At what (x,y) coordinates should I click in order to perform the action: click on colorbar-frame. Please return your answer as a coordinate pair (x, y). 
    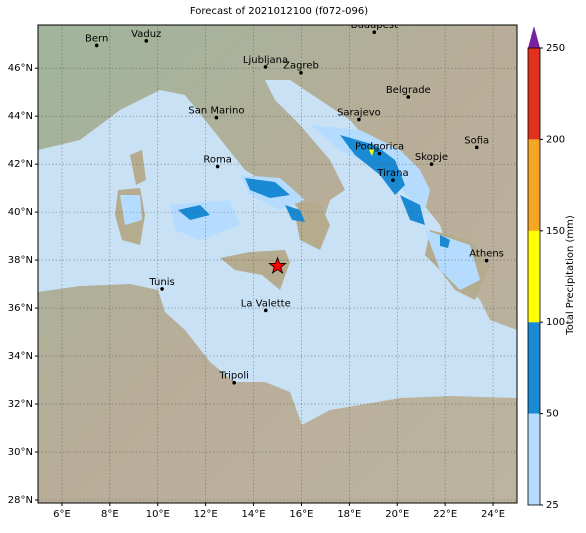
    Looking at the image, I should click on (534, 276).